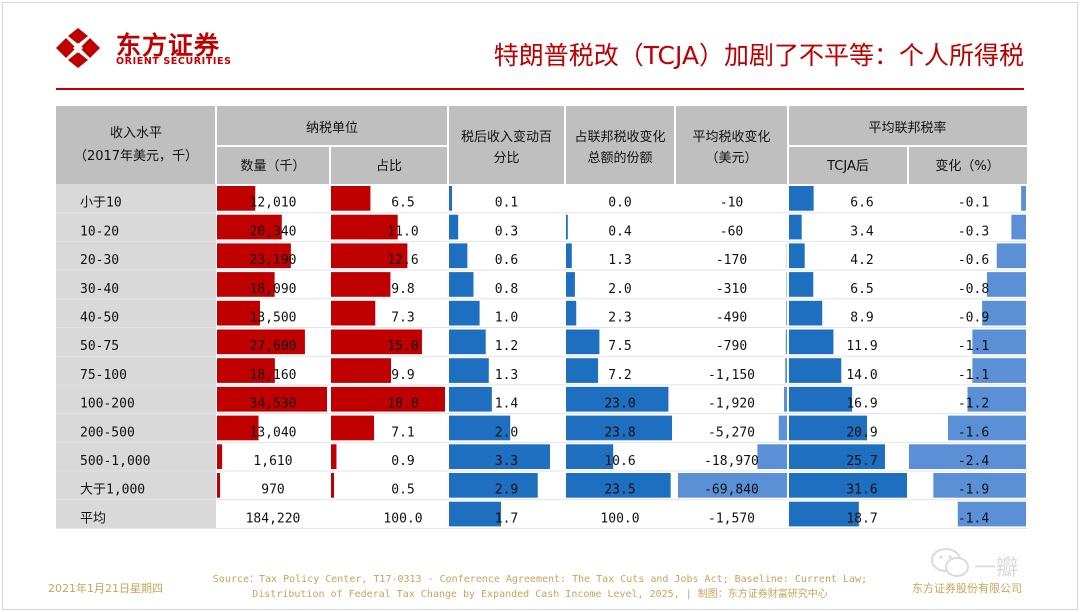 This screenshot has width=1080, height=612. What do you see at coordinates (861, 260) in the screenshot?
I see `rate-value: 4.2` at bounding box center [861, 260].